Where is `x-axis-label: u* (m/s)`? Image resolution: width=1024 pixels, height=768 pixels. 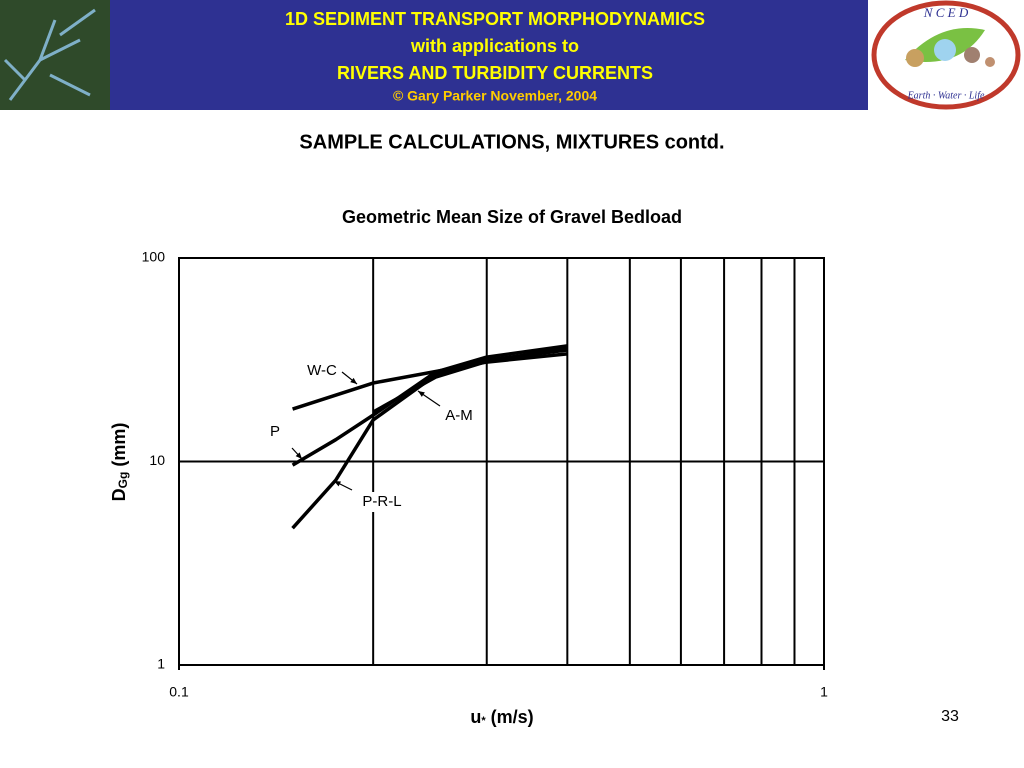
x-axis-label: u* (m/s) is located at coordinates (501, 717).